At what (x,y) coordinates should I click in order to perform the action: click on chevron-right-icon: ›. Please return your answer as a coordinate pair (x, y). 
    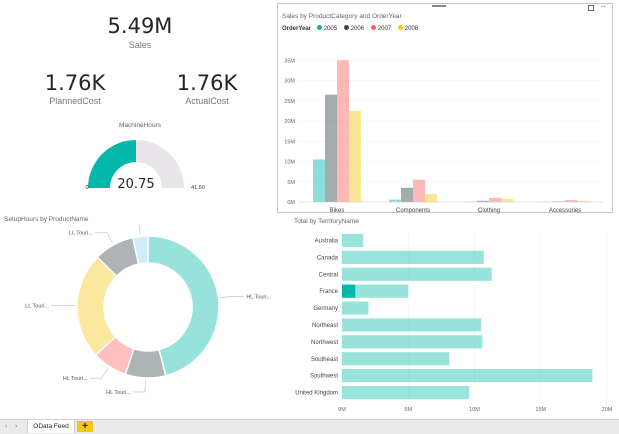
    Looking at the image, I should click on (16, 426).